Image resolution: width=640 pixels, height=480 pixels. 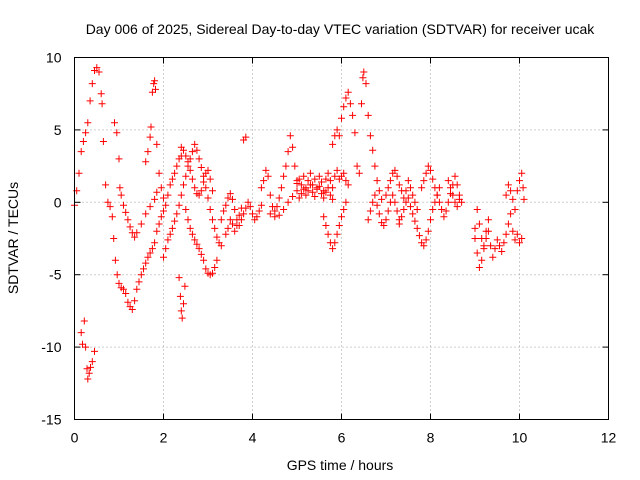 What do you see at coordinates (55, 275) in the screenshot?
I see `y-tick-label: -5` at bounding box center [55, 275].